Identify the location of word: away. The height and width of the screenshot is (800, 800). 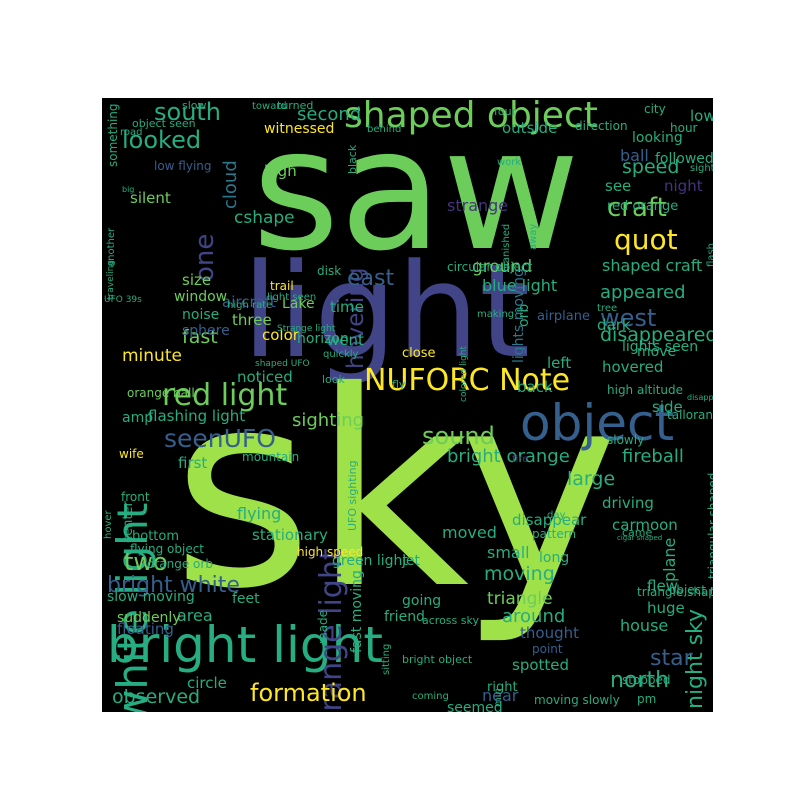
(533, 236).